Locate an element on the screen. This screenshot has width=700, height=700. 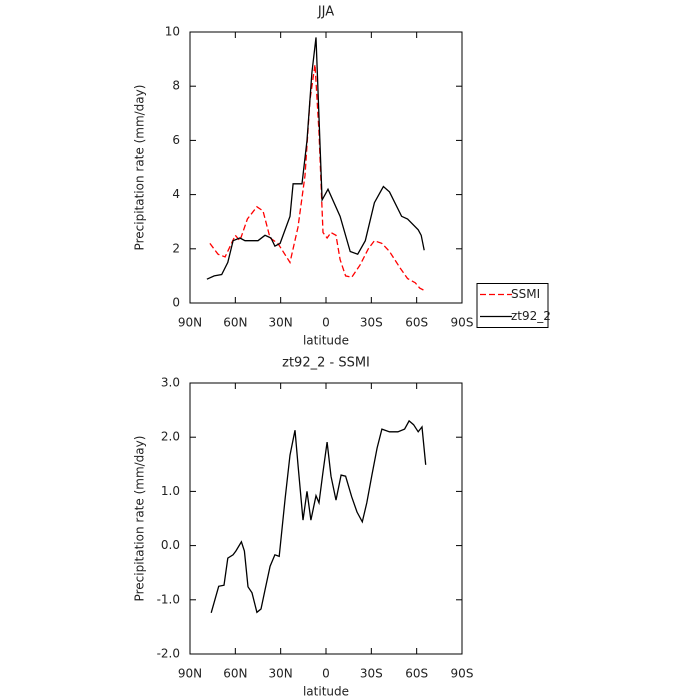
y-tick-label: 0 is located at coordinates (176, 303).